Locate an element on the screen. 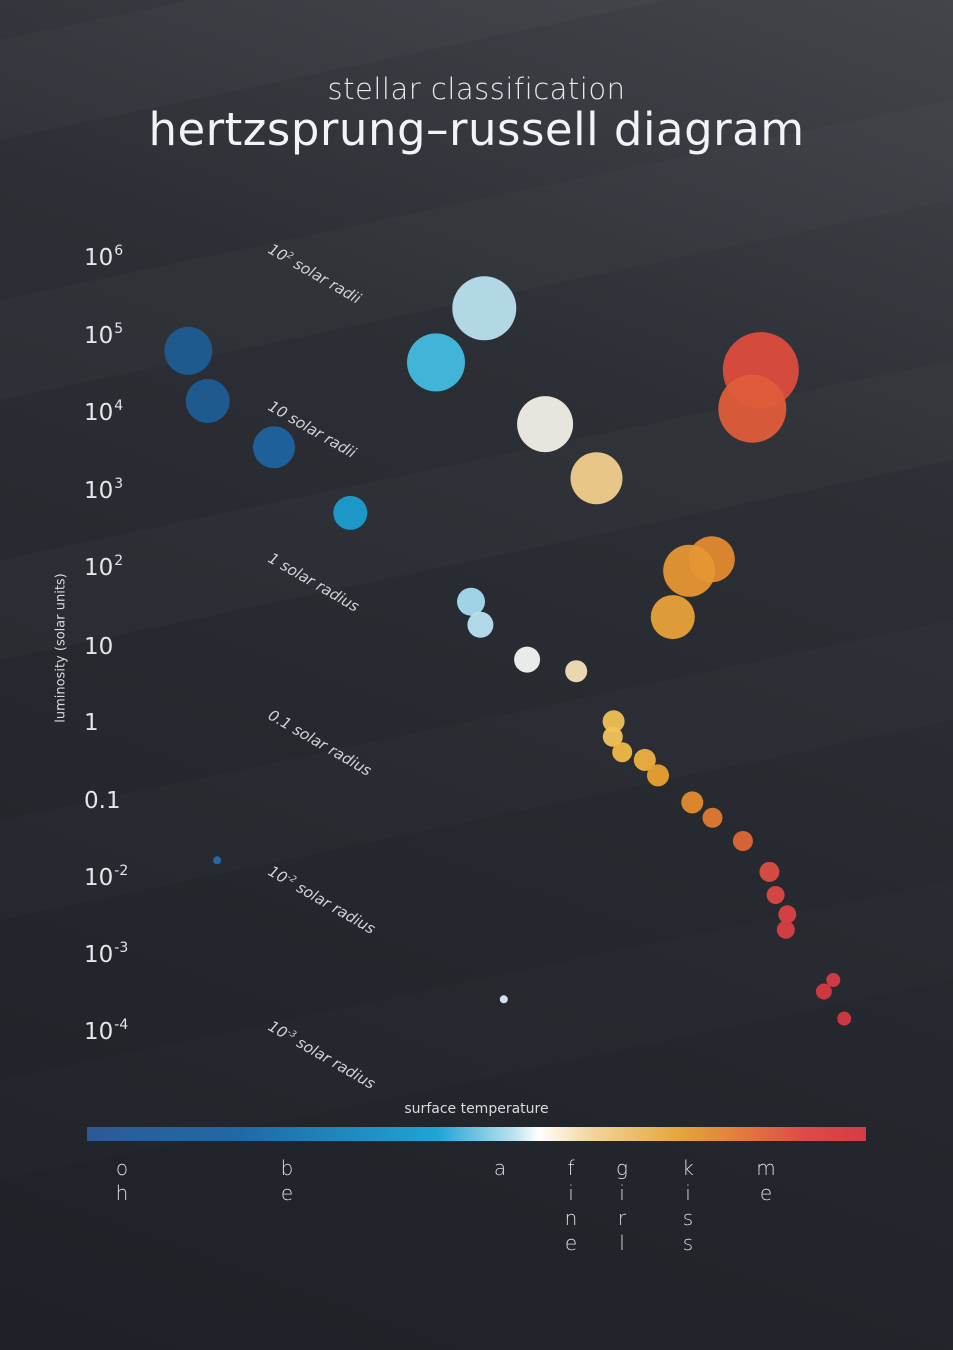  spectral-class-a: a is located at coordinates (500, 1168).